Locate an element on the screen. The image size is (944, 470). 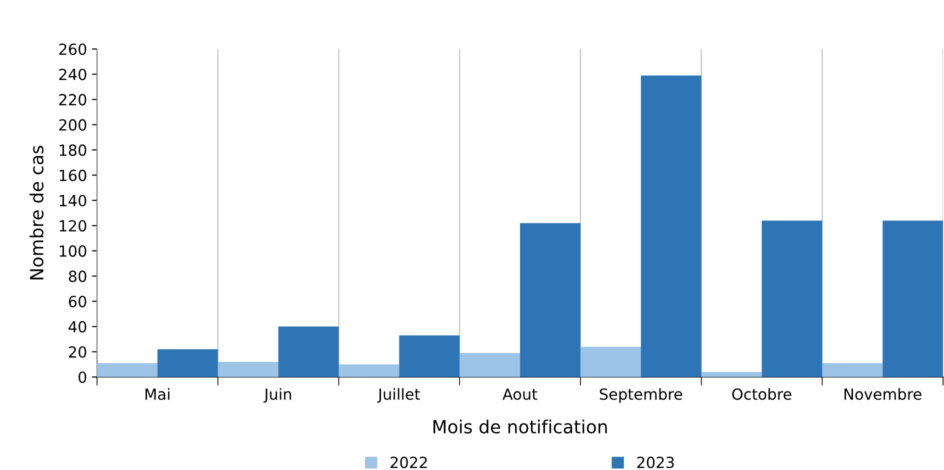
y-tick-label: 100 is located at coordinates (73, 251).